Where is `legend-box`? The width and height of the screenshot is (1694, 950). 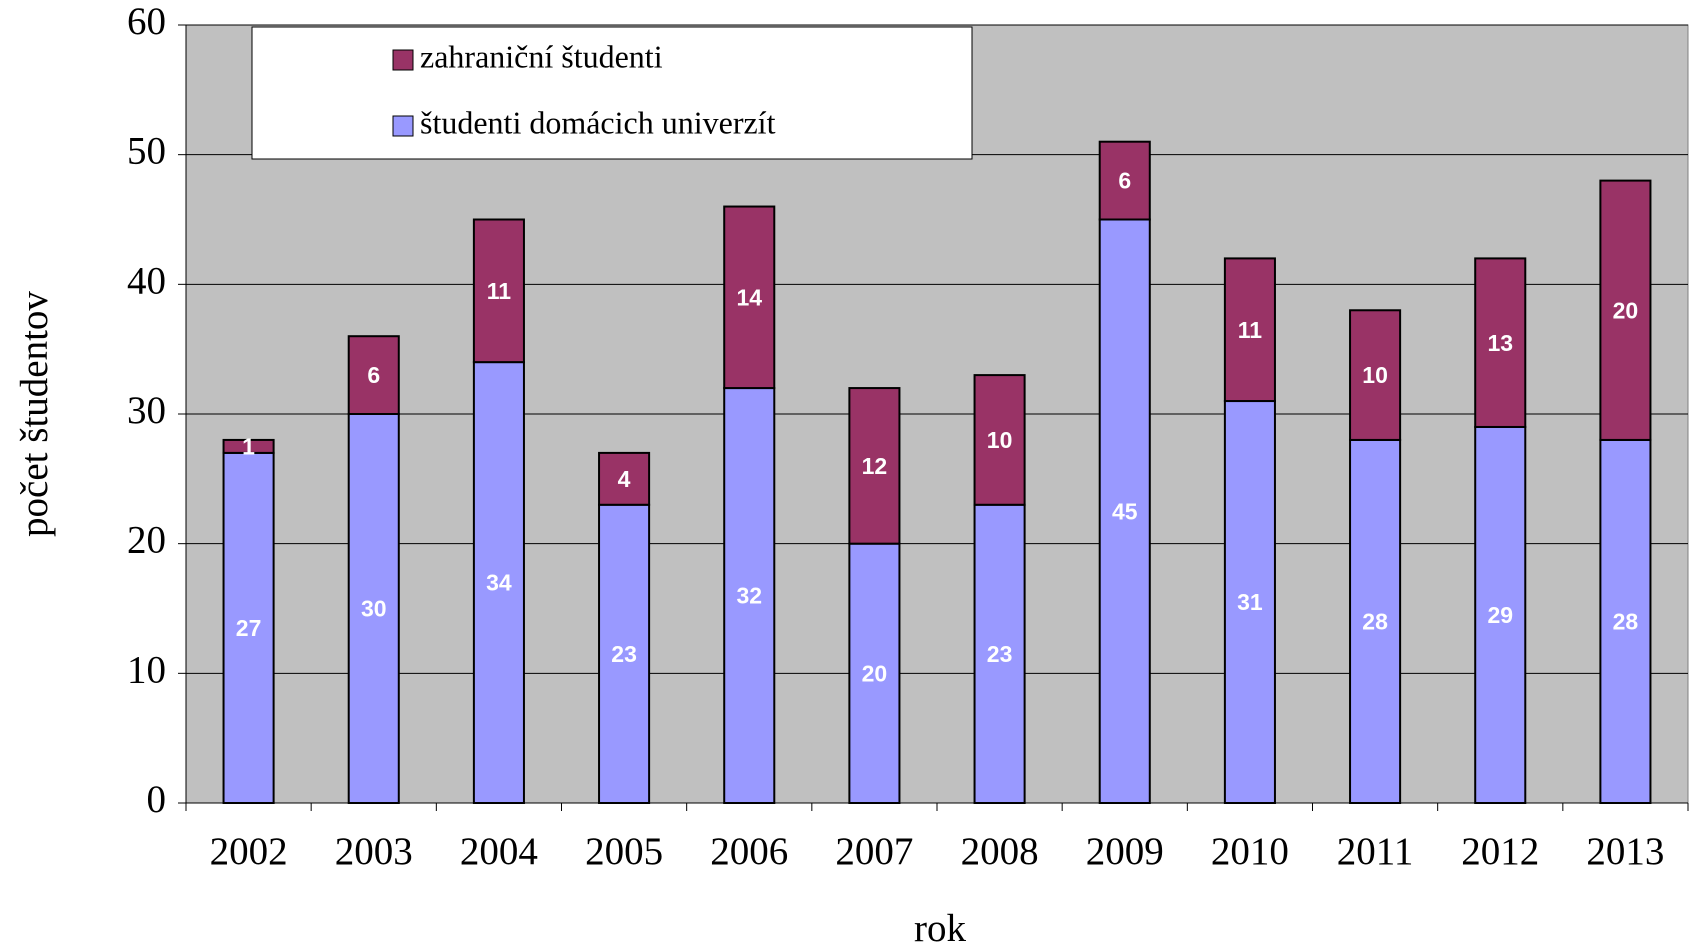 legend-box is located at coordinates (612, 93).